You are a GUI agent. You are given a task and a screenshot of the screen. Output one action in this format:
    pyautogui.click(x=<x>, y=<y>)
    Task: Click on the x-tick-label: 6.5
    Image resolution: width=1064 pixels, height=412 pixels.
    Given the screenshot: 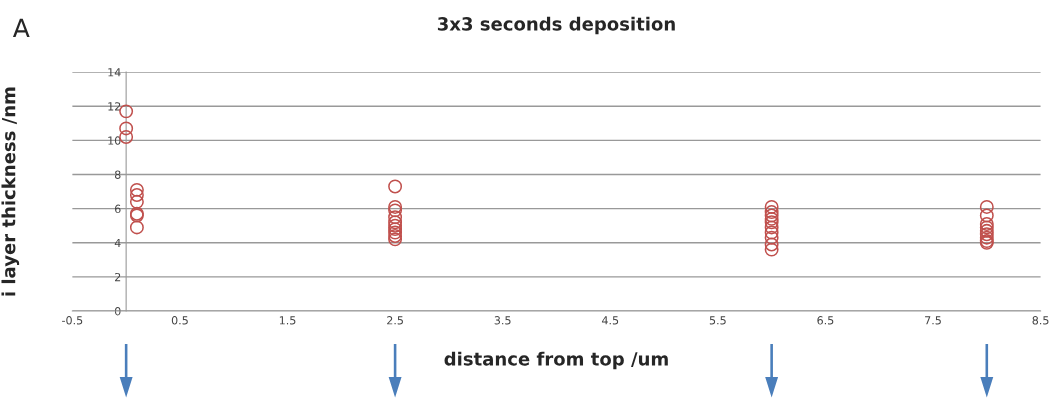 What is the action you would take?
    pyautogui.click(x=825, y=320)
    